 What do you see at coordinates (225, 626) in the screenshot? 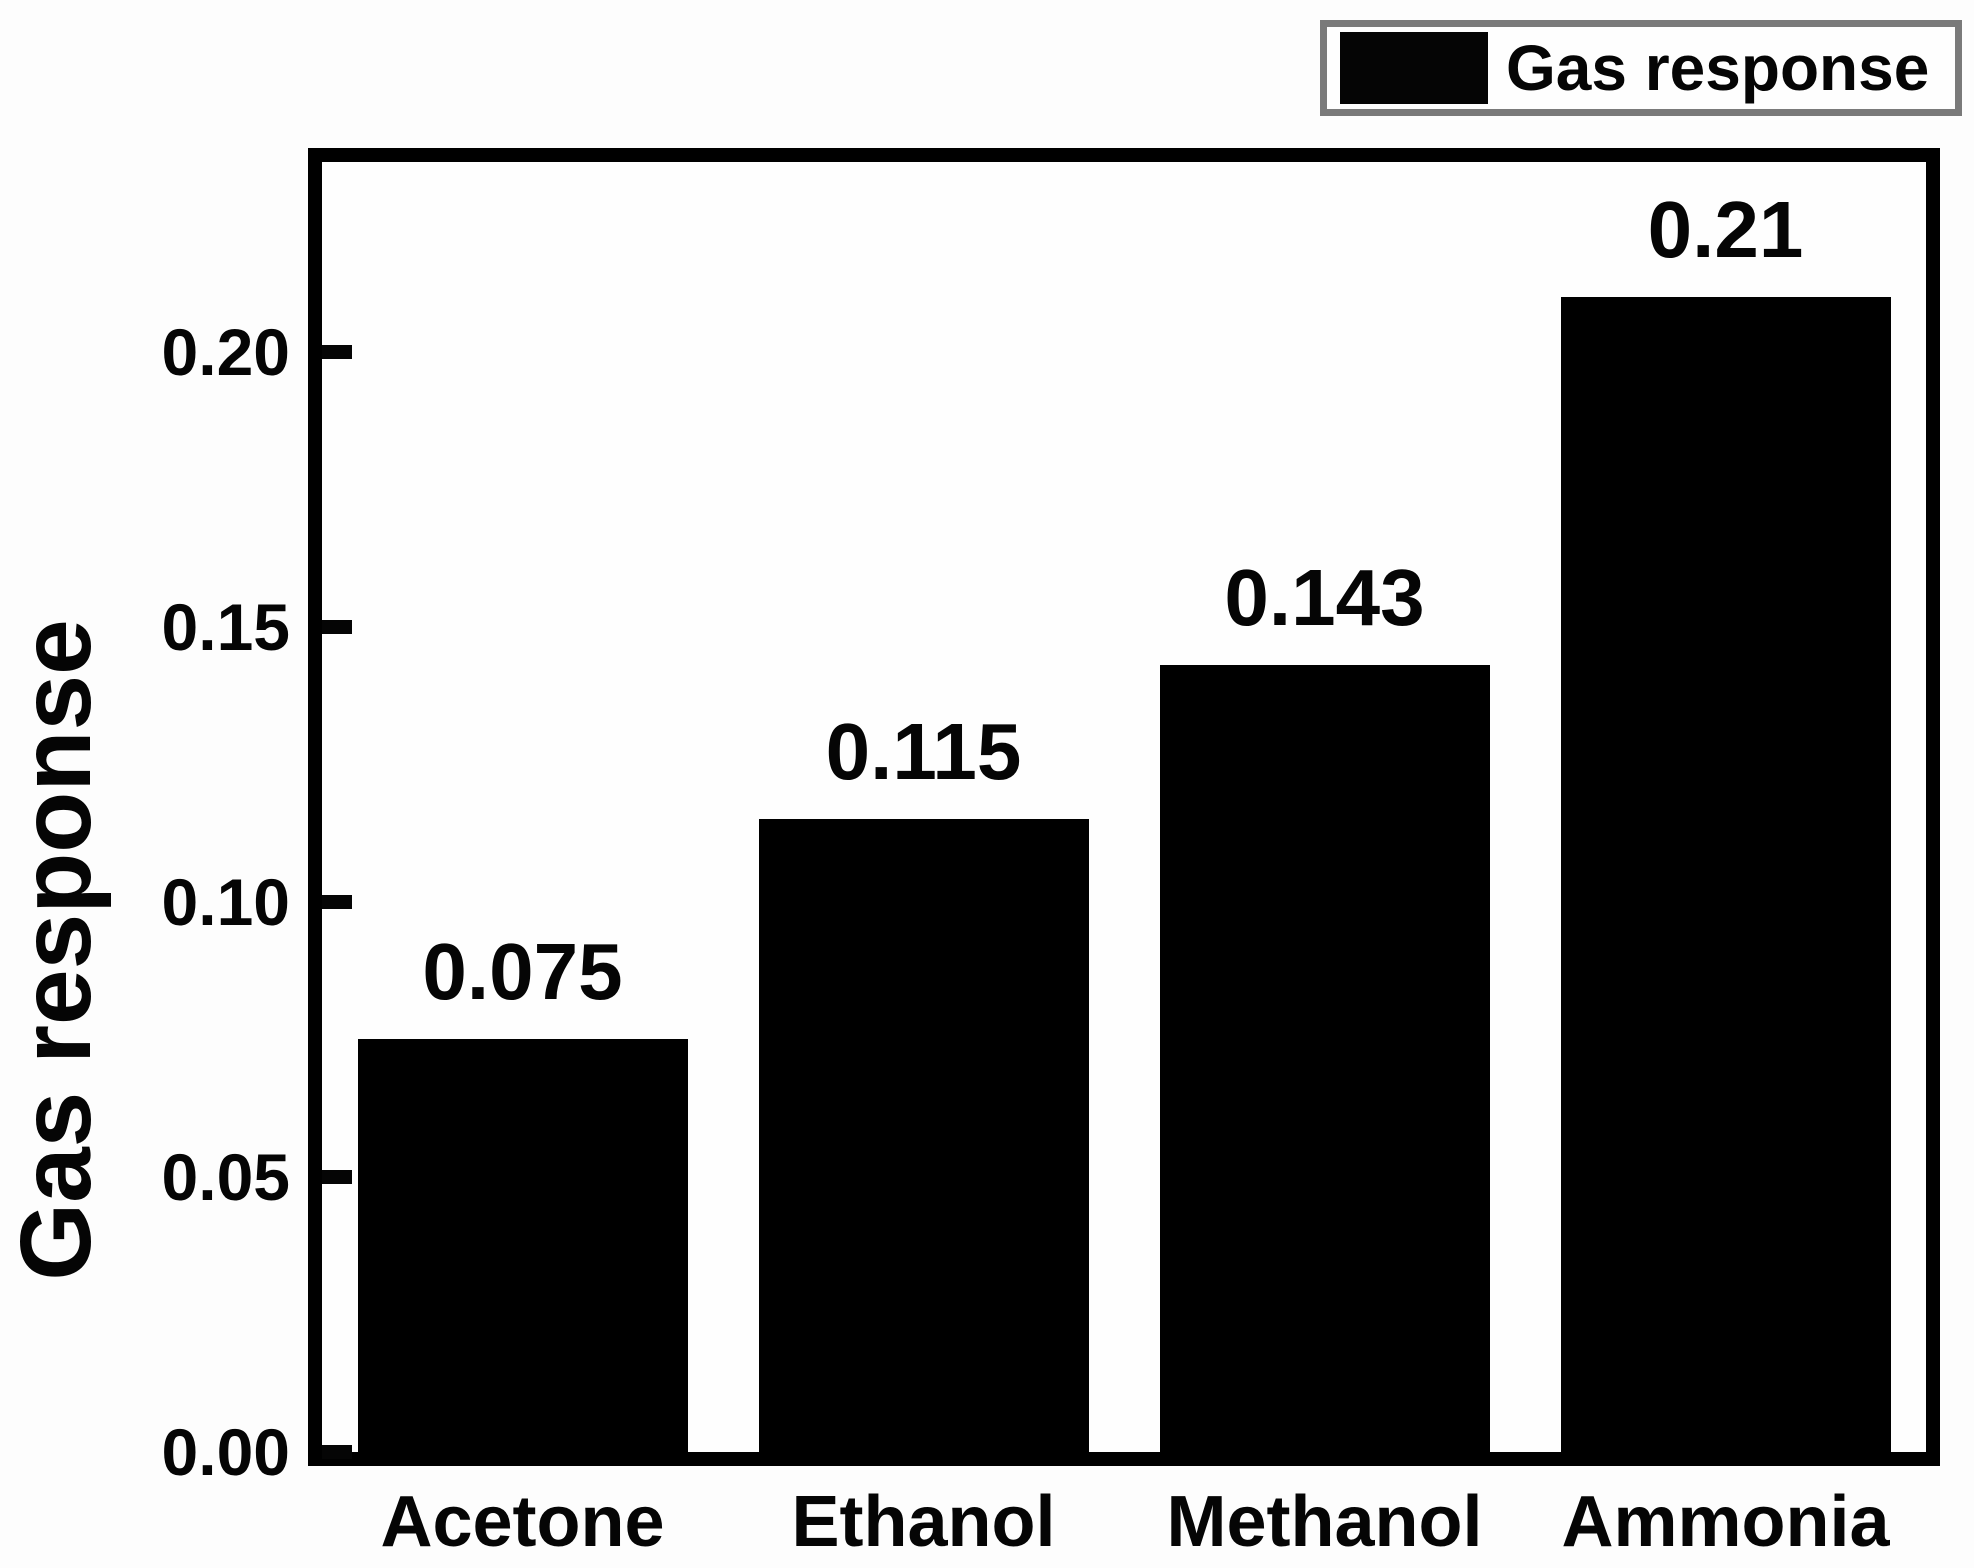
I see `y-tick-label: 0.15` at bounding box center [225, 626].